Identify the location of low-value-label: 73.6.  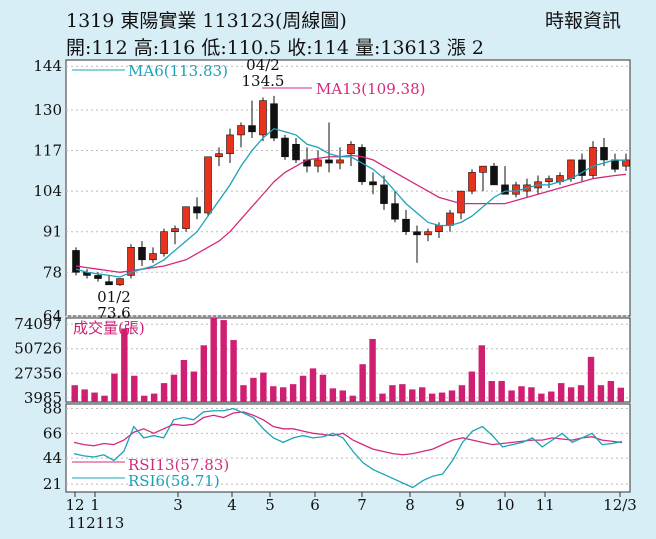
(113, 313).